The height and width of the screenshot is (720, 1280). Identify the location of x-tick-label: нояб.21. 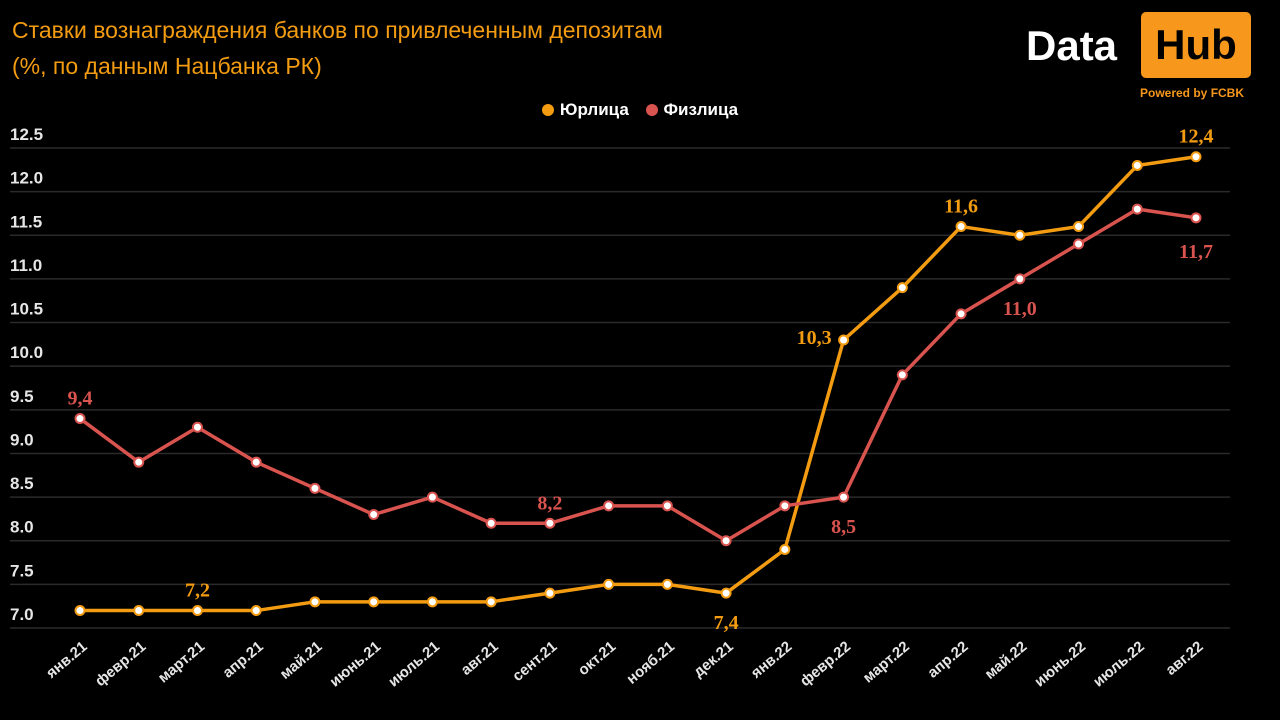
(650, 663).